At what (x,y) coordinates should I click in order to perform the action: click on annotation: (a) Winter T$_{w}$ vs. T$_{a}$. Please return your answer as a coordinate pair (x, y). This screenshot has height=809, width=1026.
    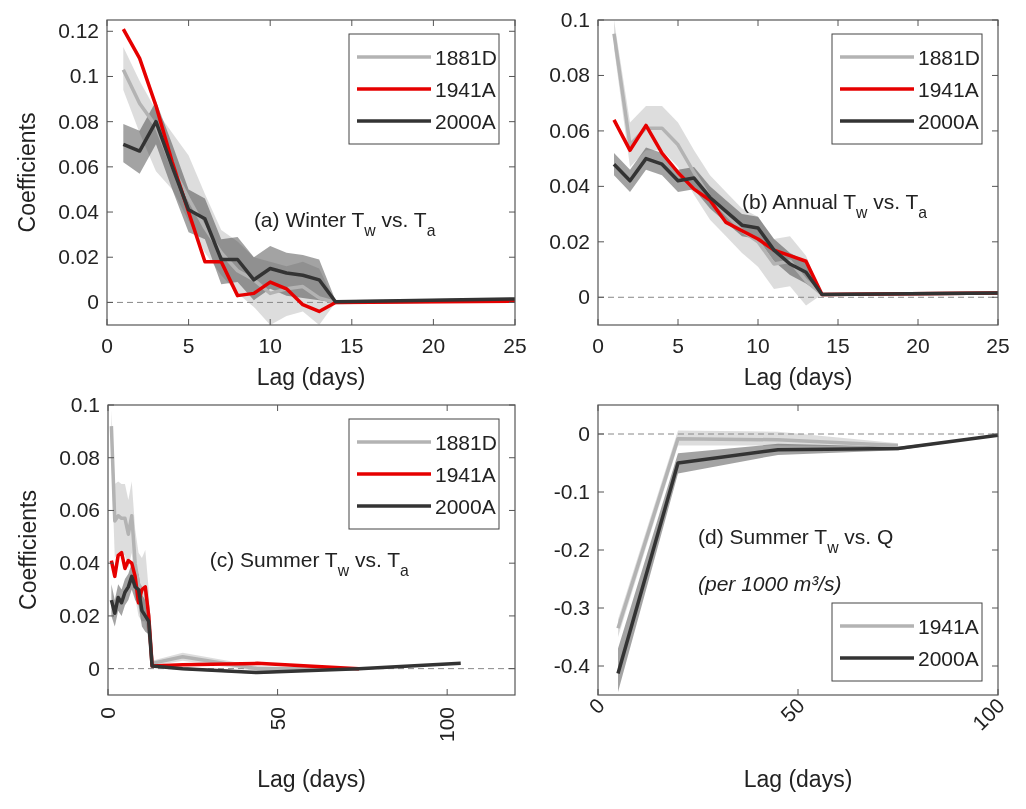
    Looking at the image, I should click on (344, 223).